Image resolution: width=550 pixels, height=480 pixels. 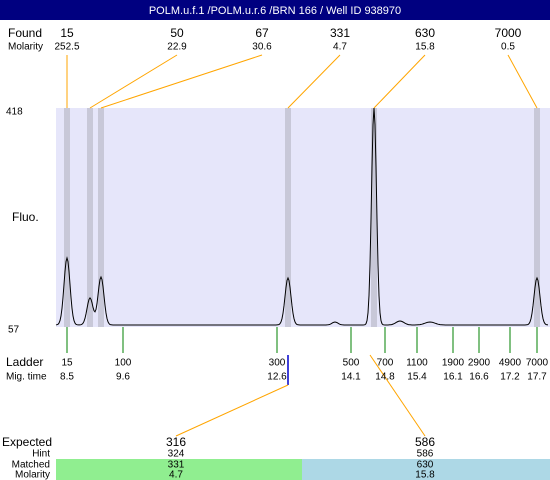 I want to click on hint-value: 324, so click(x=176, y=454).